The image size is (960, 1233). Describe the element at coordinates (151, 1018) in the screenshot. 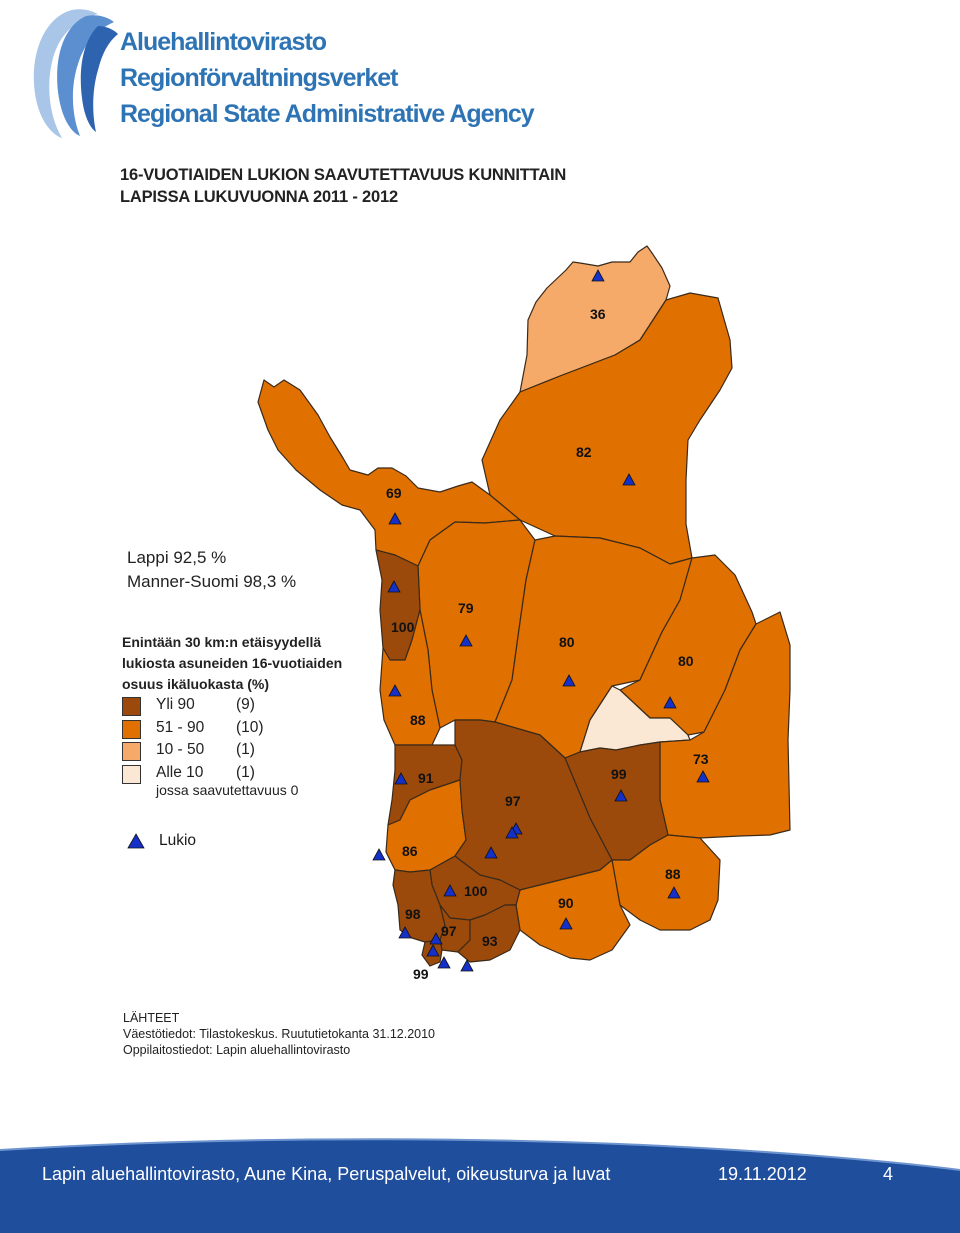

I see `sources-heading: LÄHTEET` at that location.